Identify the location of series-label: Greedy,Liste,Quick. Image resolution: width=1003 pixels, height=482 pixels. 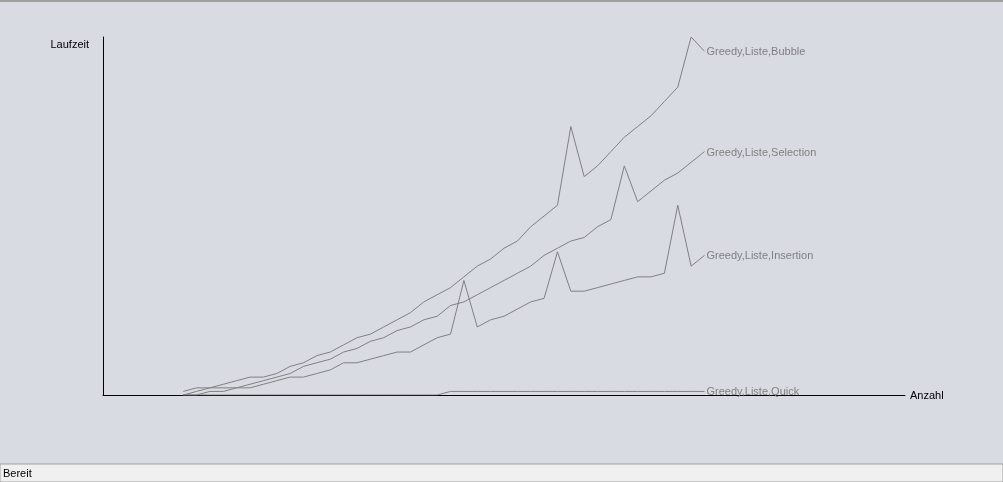
(753, 391).